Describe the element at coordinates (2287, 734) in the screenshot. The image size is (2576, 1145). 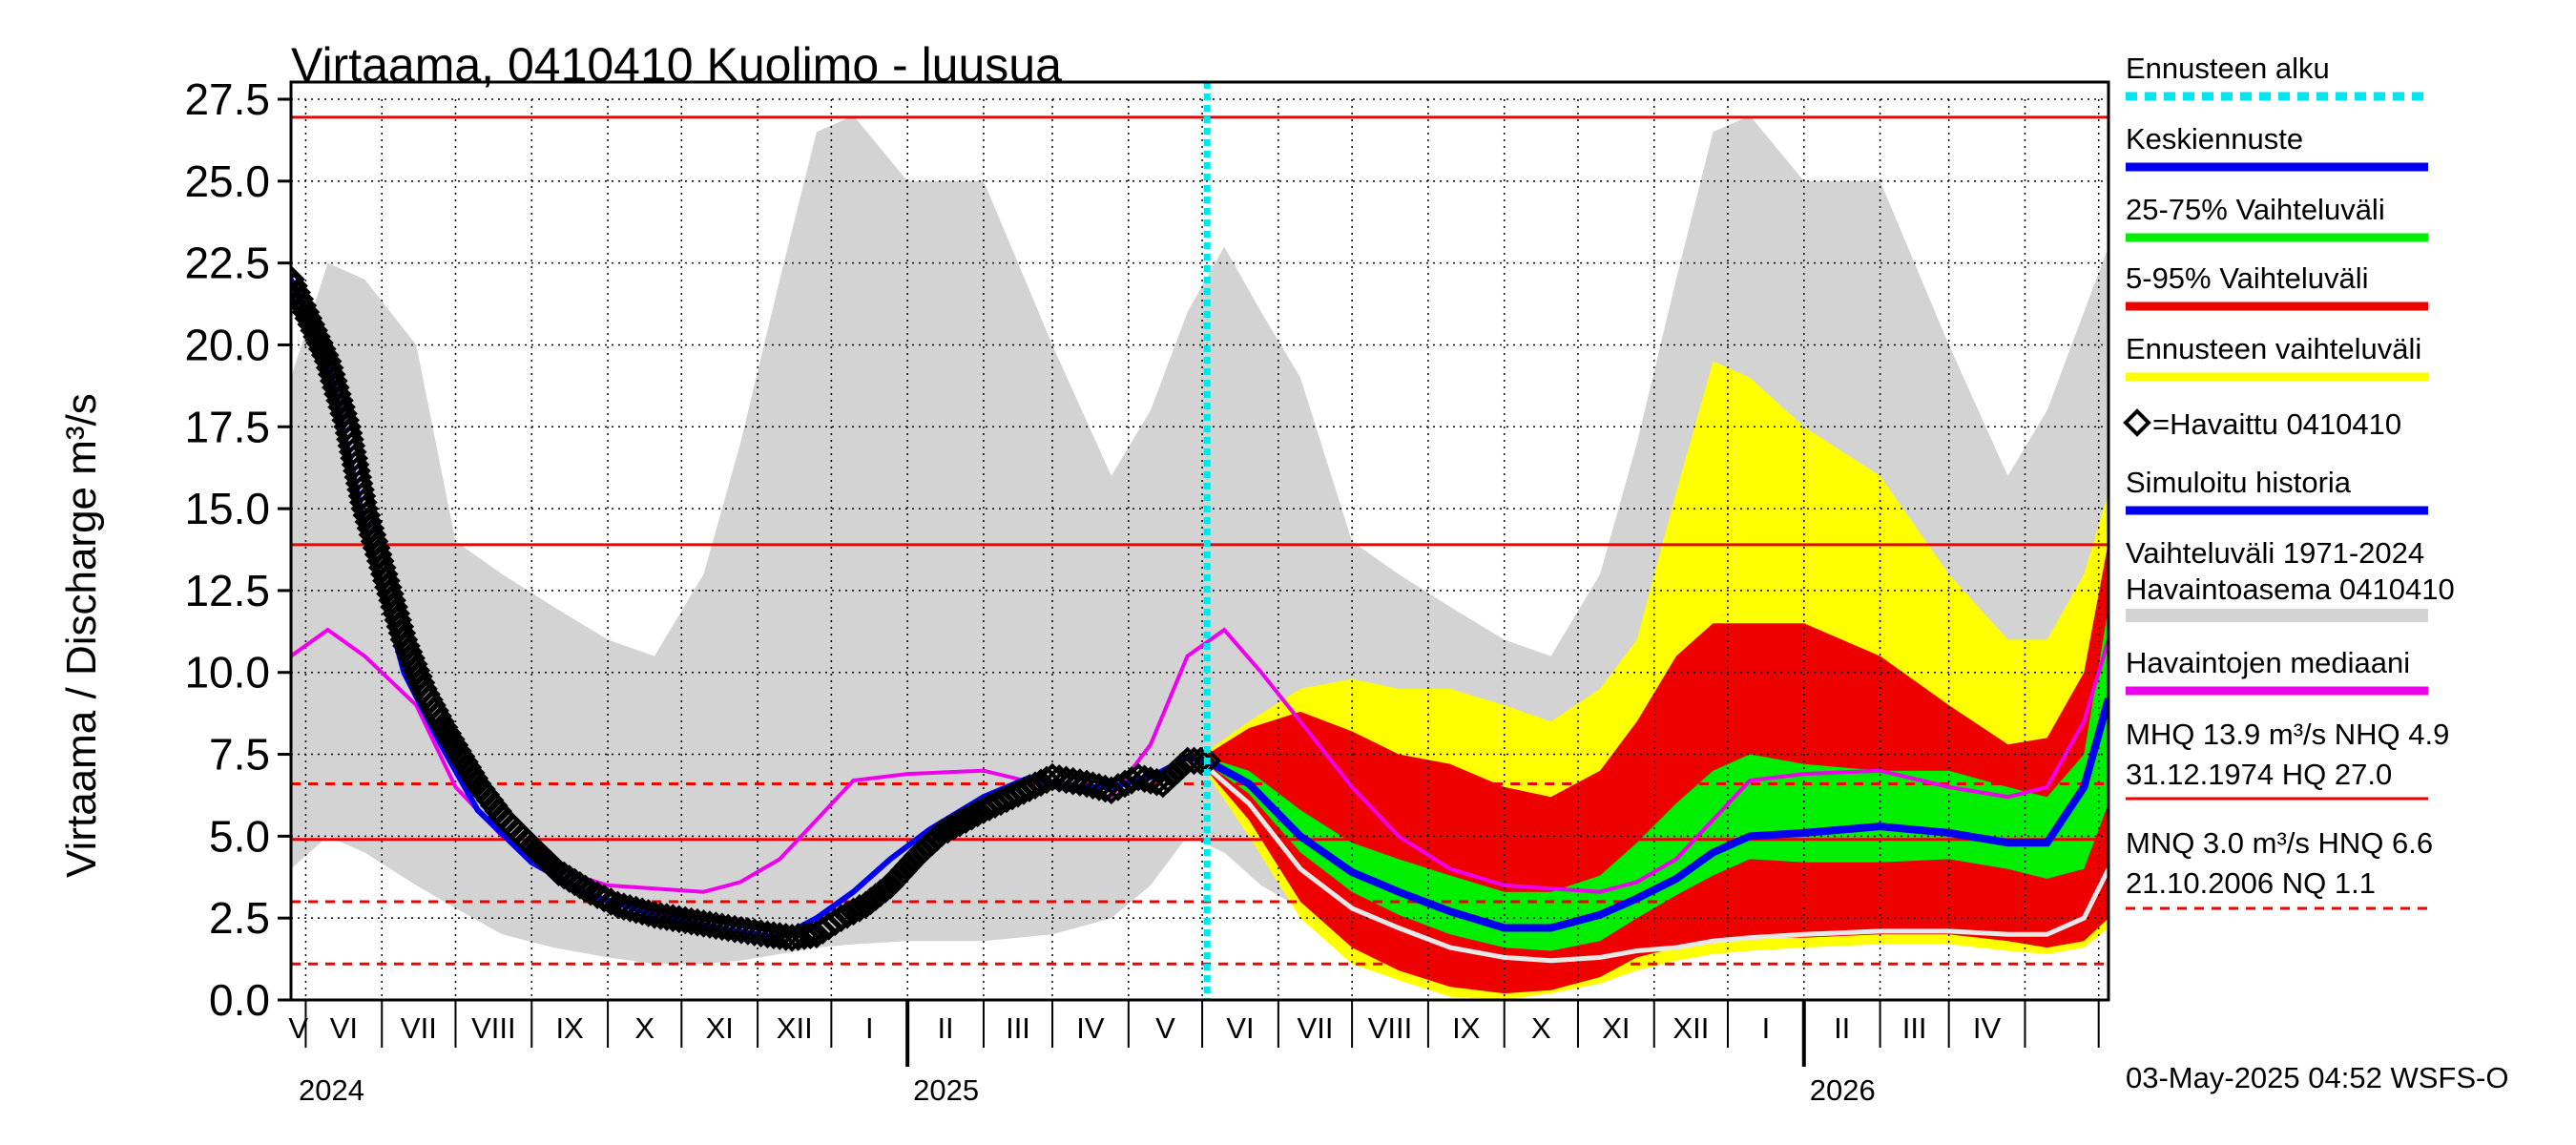
I see `stats-line-1: MHQ 13.9 m³/s NHQ 4.9` at that location.